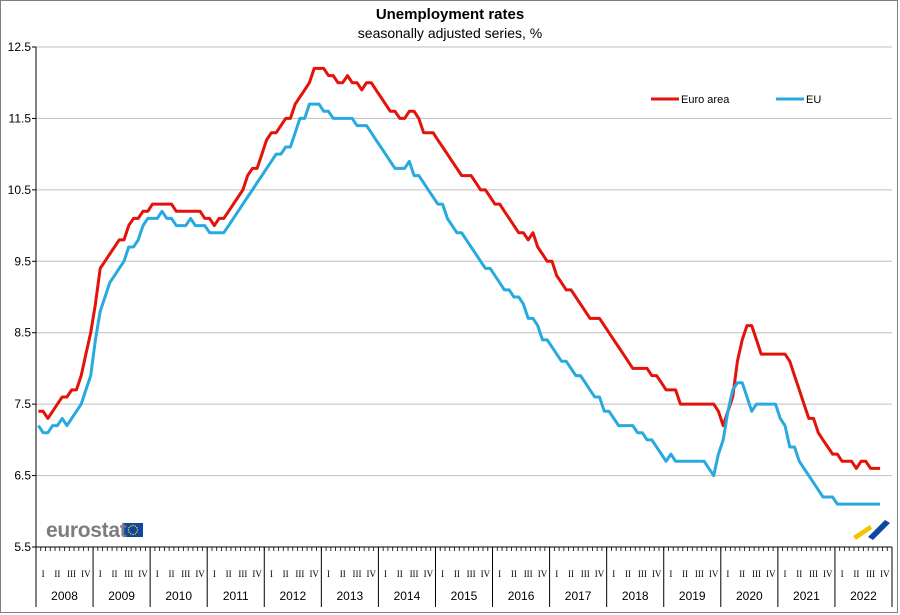 Image resolution: width=900 pixels, height=615 pixels. What do you see at coordinates (464, 596) in the screenshot?
I see `x-year-label: 2015` at bounding box center [464, 596].